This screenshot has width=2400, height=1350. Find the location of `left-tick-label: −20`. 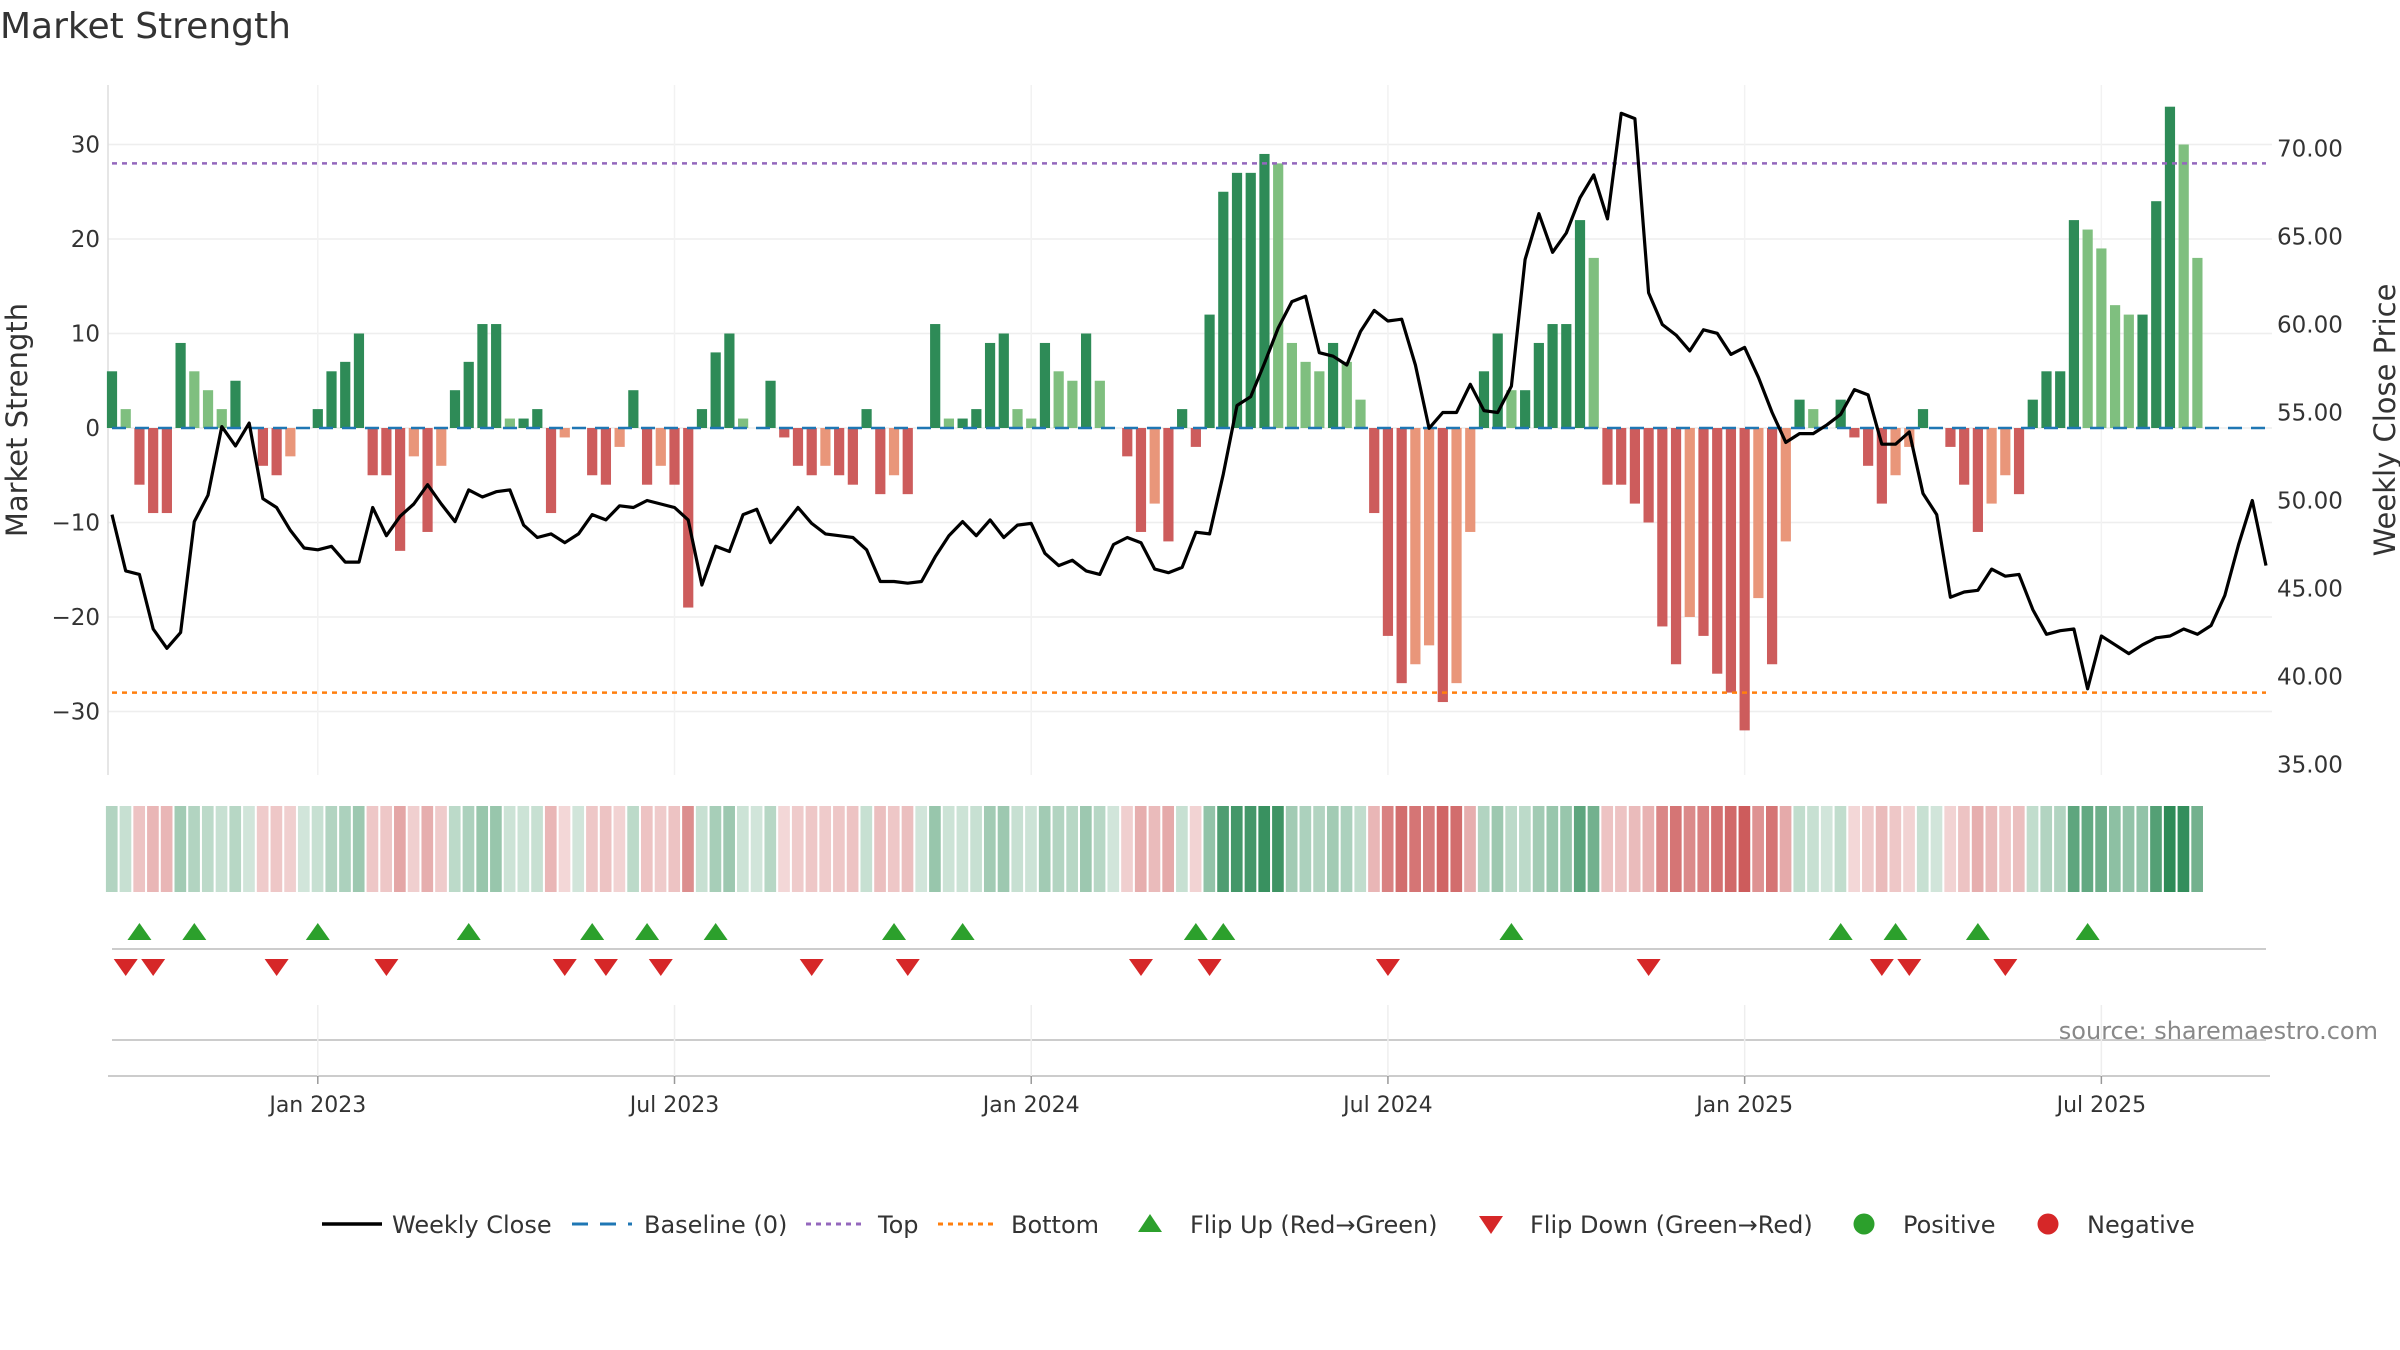

left-tick-label: −20 is located at coordinates (75, 618).